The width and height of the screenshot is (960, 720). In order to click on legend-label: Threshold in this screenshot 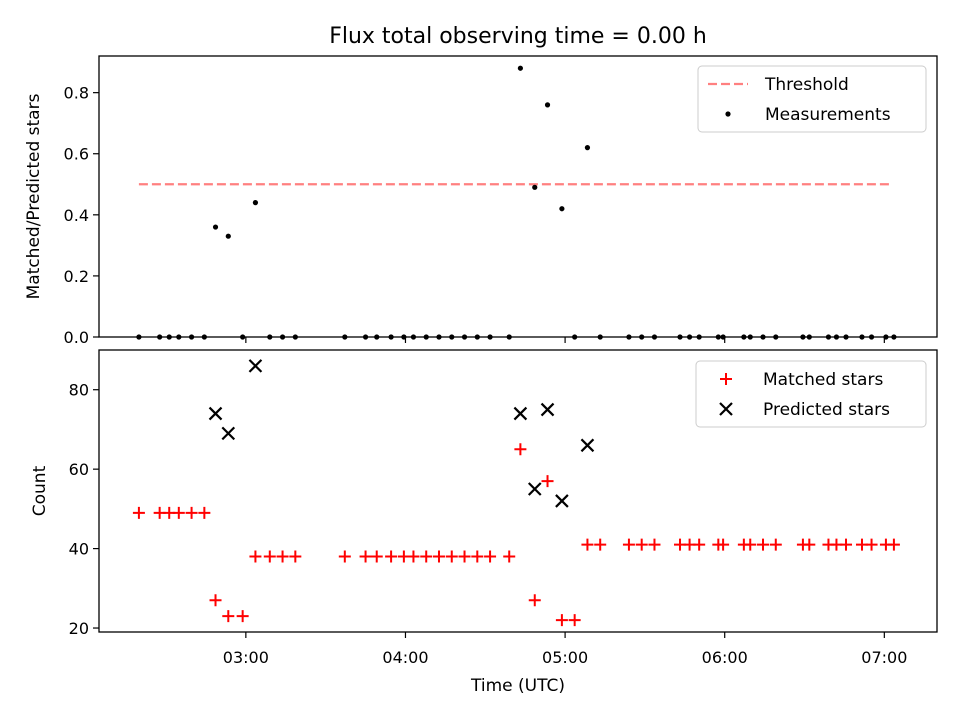, I will do `click(806, 85)`.